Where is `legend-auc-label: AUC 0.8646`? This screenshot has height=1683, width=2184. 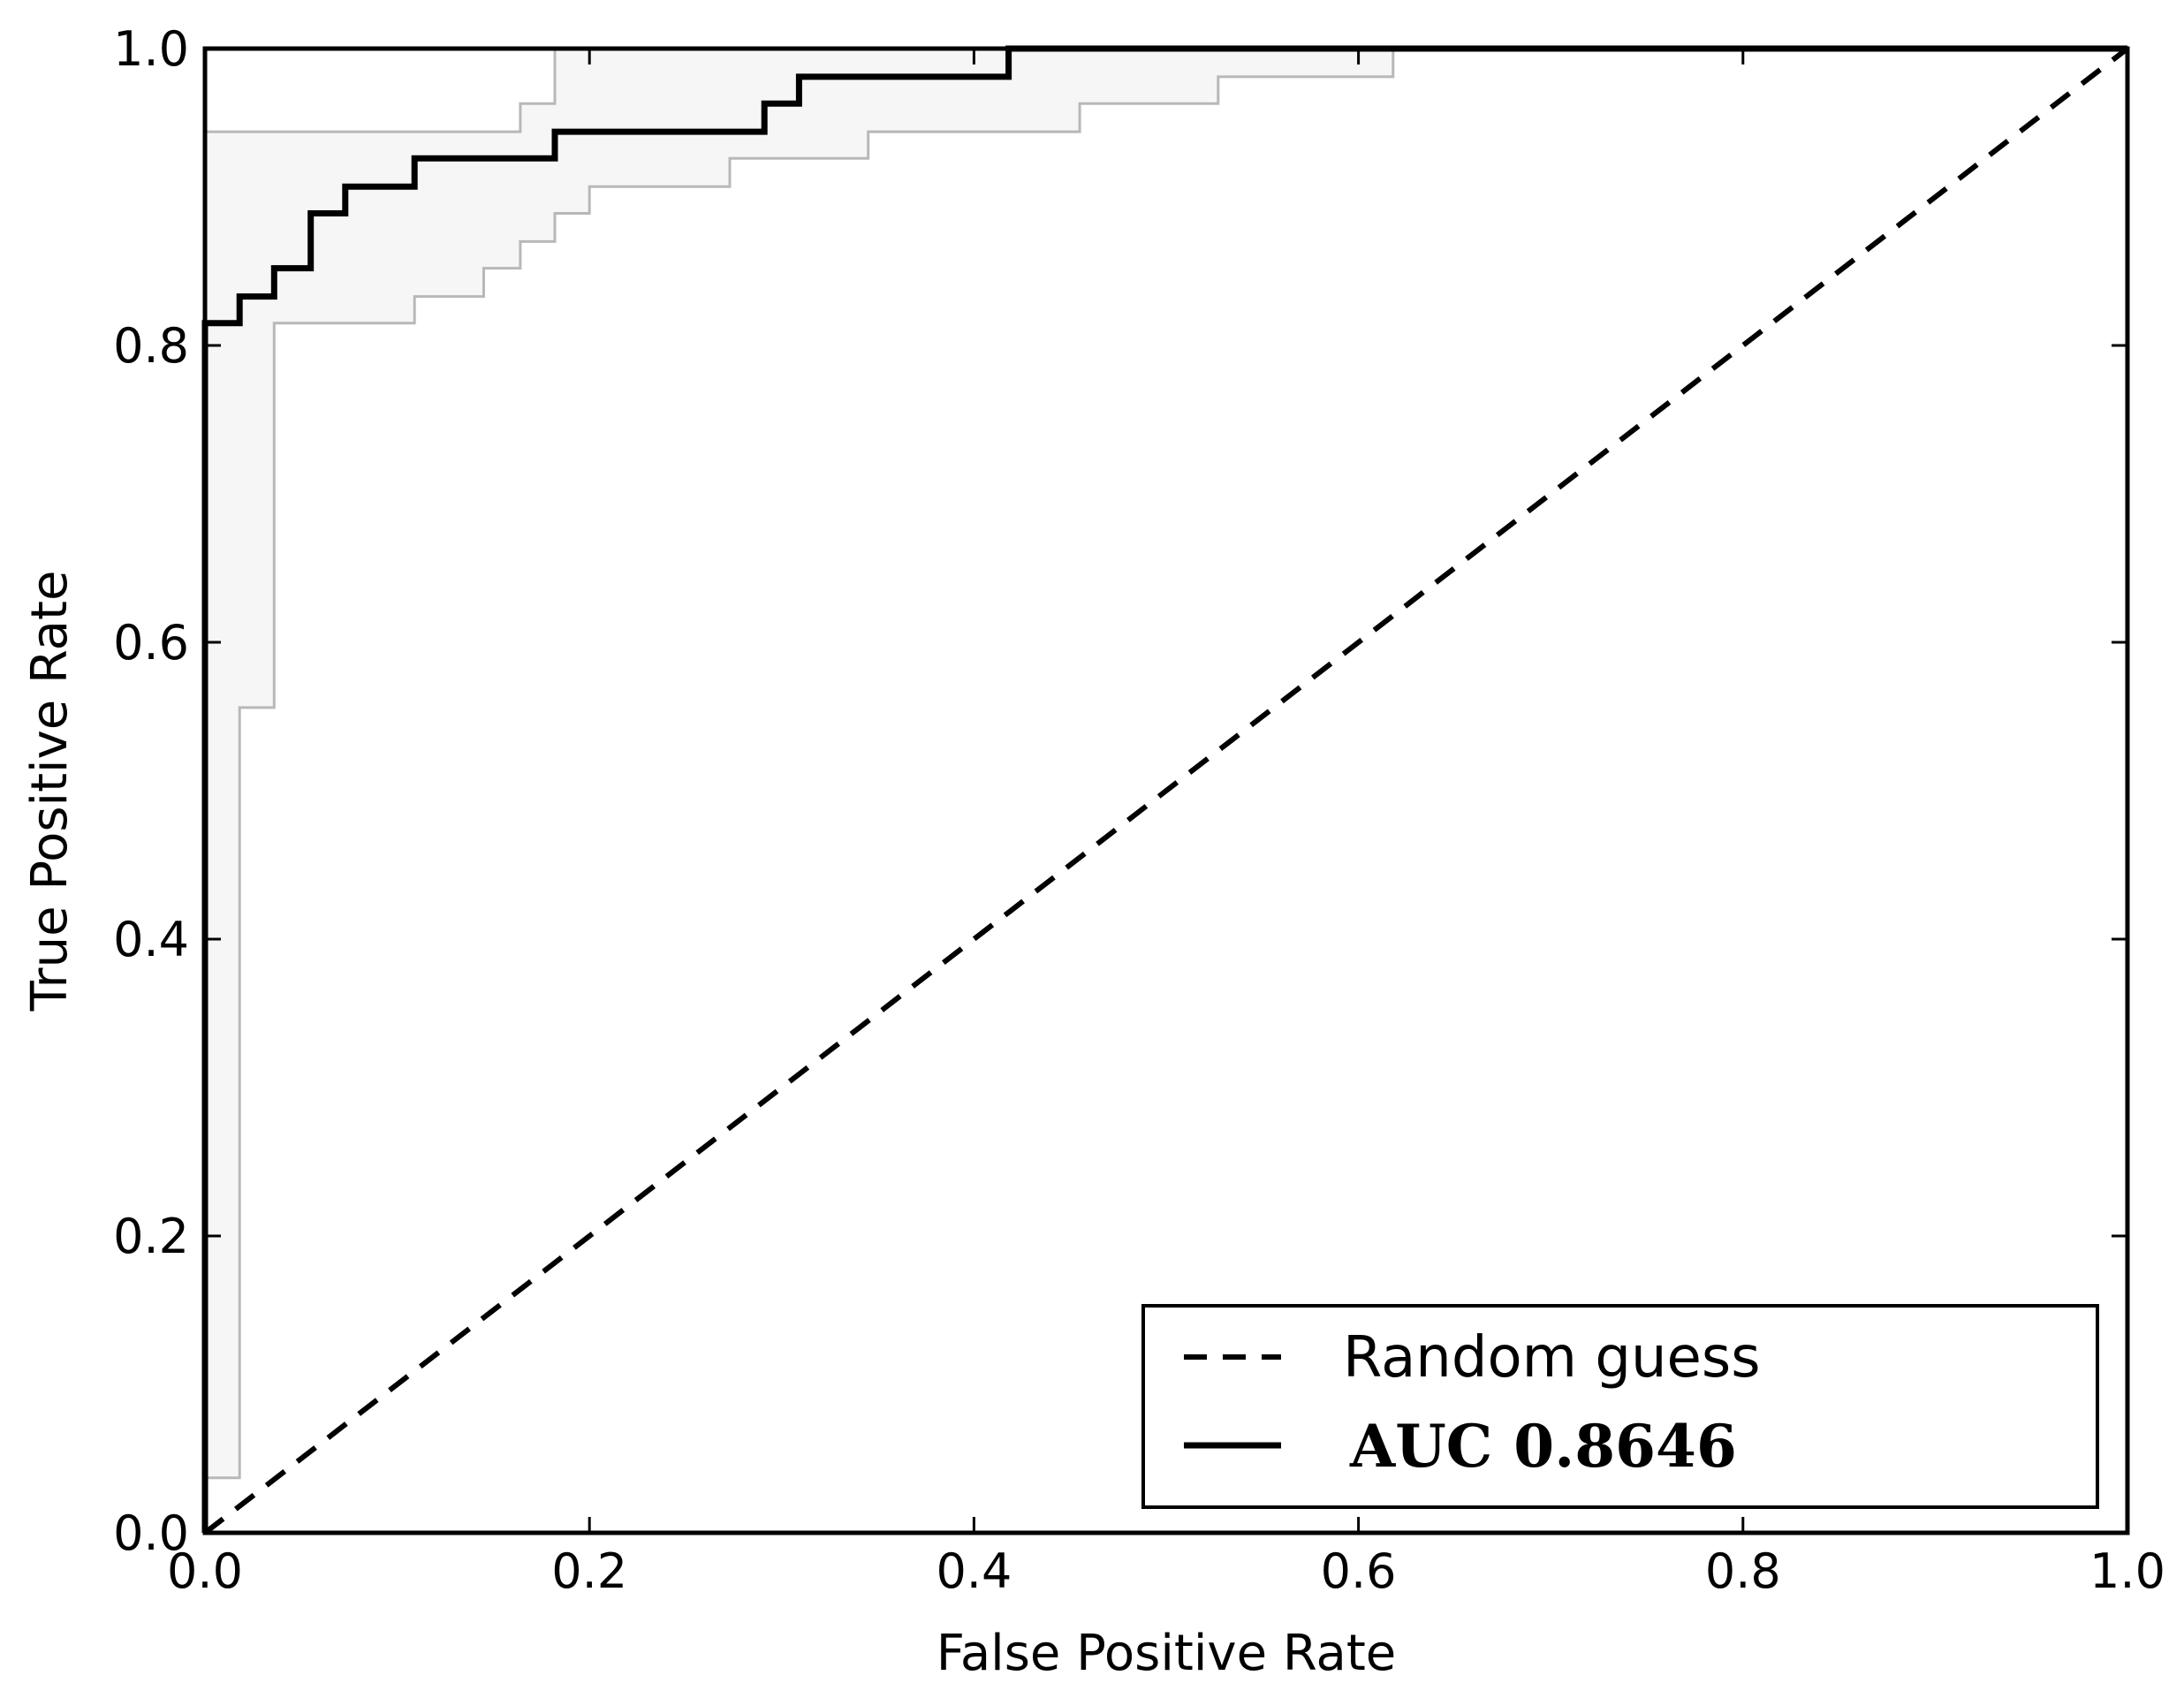
legend-auc-label: AUC 0.8646 is located at coordinates (1543, 1446).